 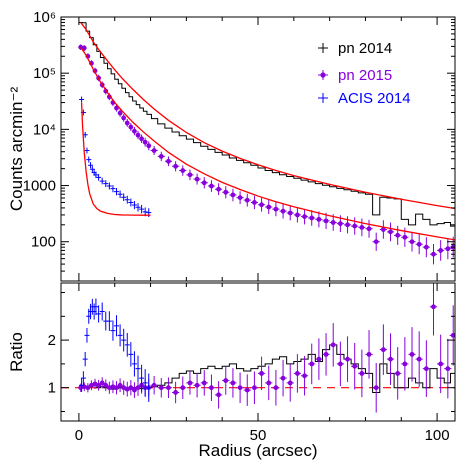 I want to click on legend-item-acis-2014: ACIS 2014, so click(x=364, y=98).